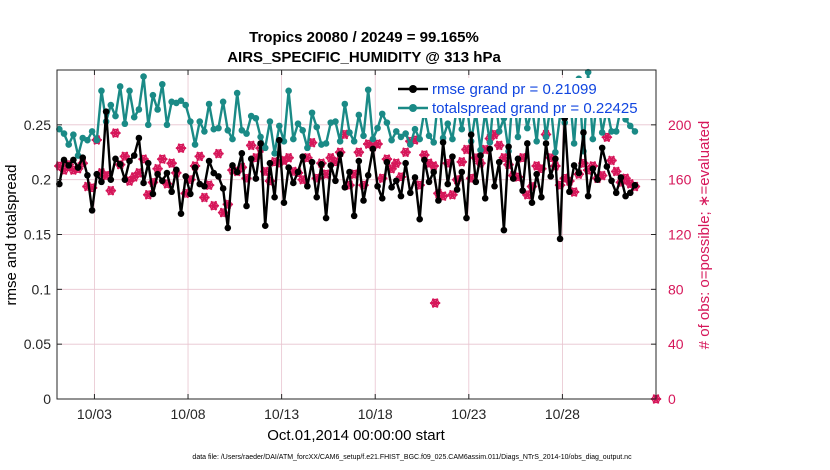 The height and width of the screenshot is (470, 830). What do you see at coordinates (535, 108) in the screenshot?
I see `legend-totalspread-label: totalspread grand pr = 0.22425` at bounding box center [535, 108].